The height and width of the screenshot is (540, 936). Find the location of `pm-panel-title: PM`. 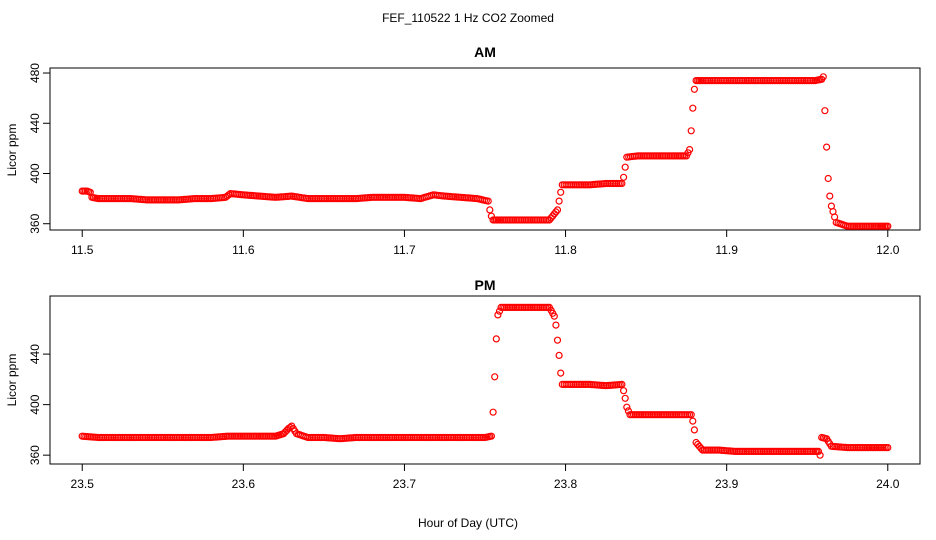

pm-panel-title: PM is located at coordinates (485, 285).